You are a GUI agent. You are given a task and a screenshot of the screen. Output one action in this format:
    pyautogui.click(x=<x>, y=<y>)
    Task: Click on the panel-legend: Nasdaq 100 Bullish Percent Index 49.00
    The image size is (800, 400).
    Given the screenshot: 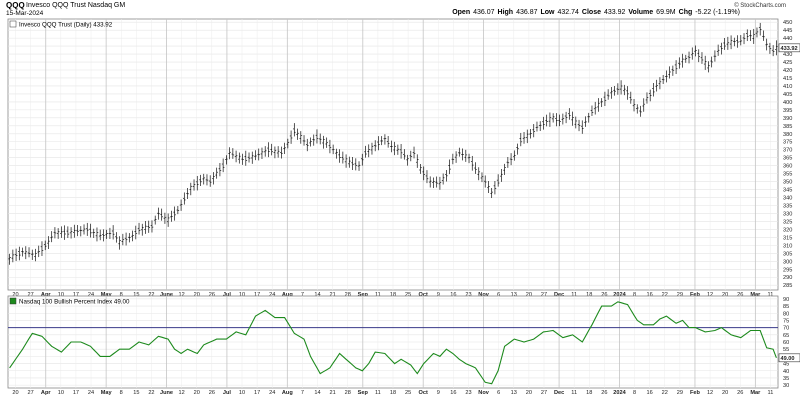 What is the action you would take?
    pyautogui.click(x=69, y=301)
    